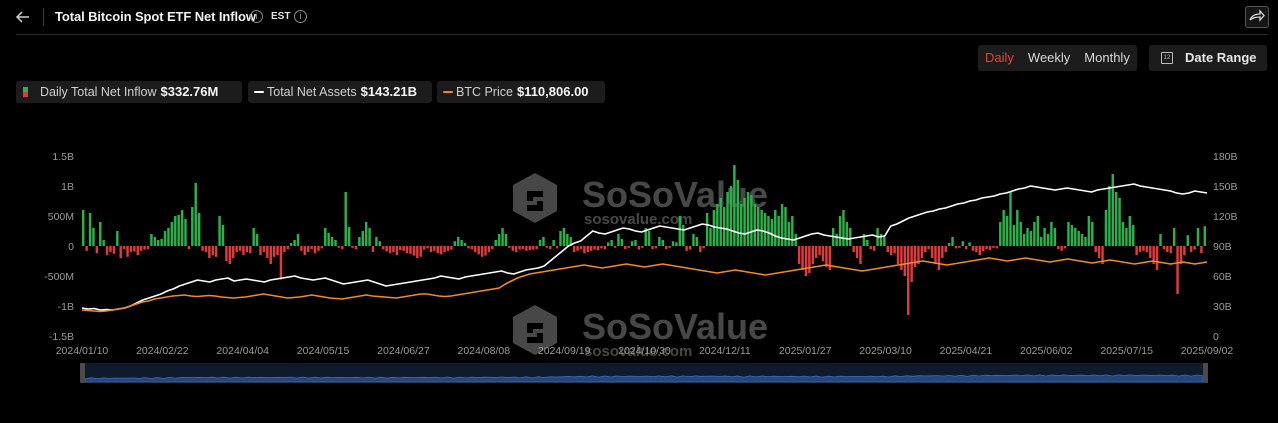  I want to click on x-tick-label: 2025/07/15, so click(1126, 351).